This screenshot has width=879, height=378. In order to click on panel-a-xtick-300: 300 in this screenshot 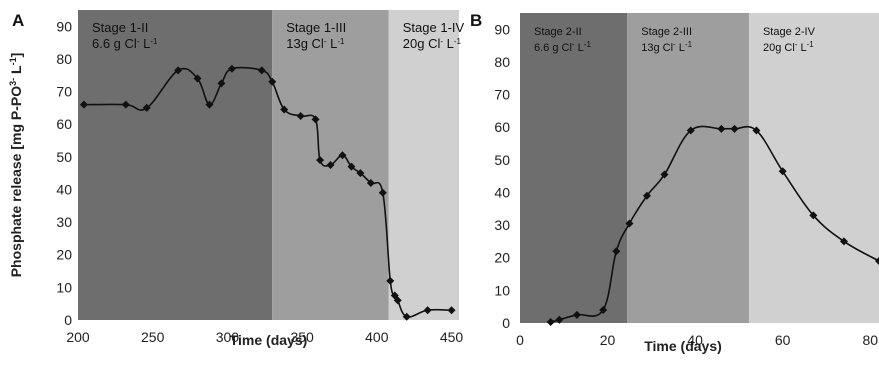, I will do `click(228, 337)`.